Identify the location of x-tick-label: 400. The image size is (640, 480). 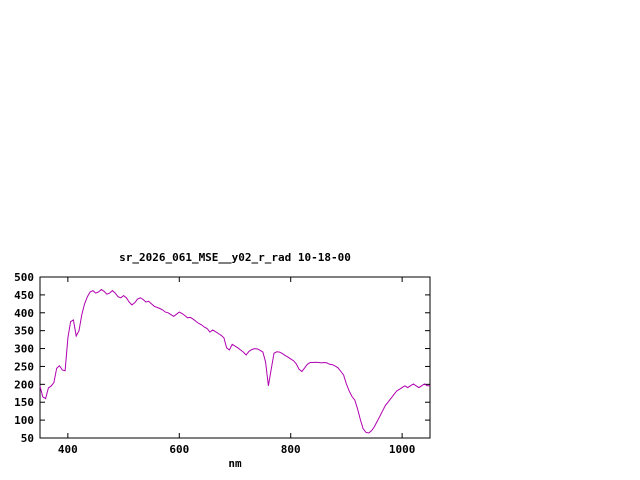
(68, 449).